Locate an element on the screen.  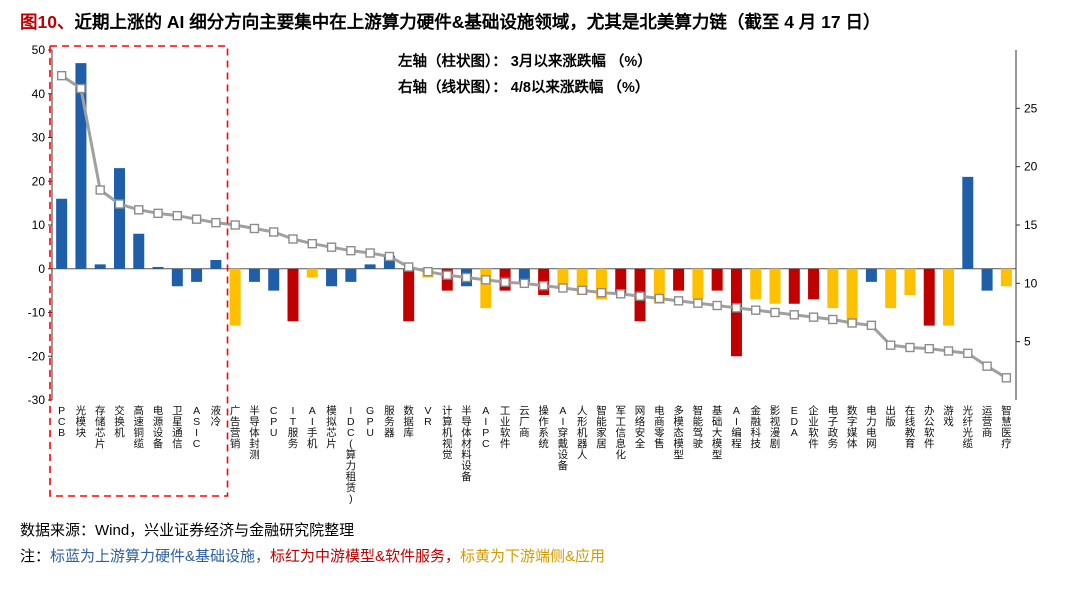
x-axis-label: 金融科技 is located at coordinates (755, 427).